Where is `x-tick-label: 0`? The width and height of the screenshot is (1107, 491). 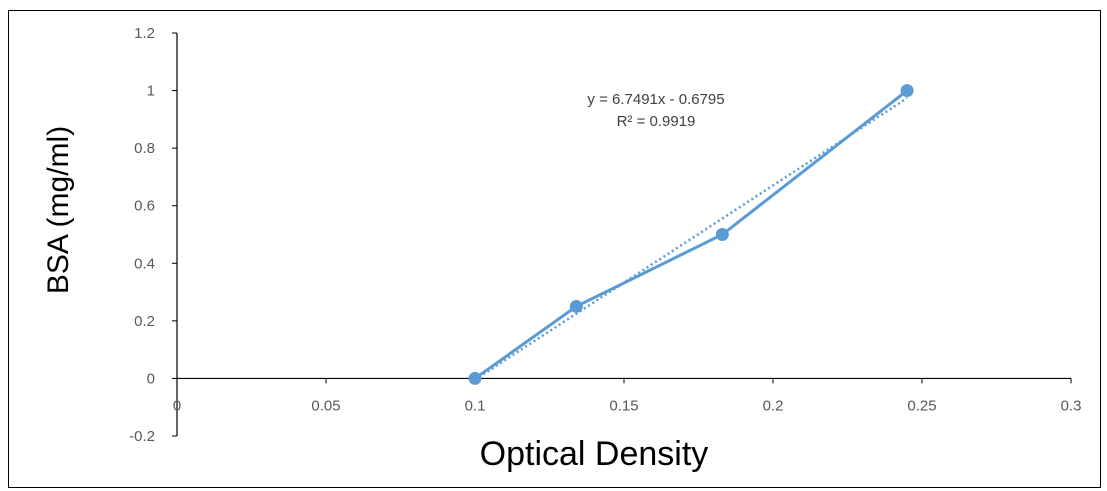 x-tick-label: 0 is located at coordinates (177, 405).